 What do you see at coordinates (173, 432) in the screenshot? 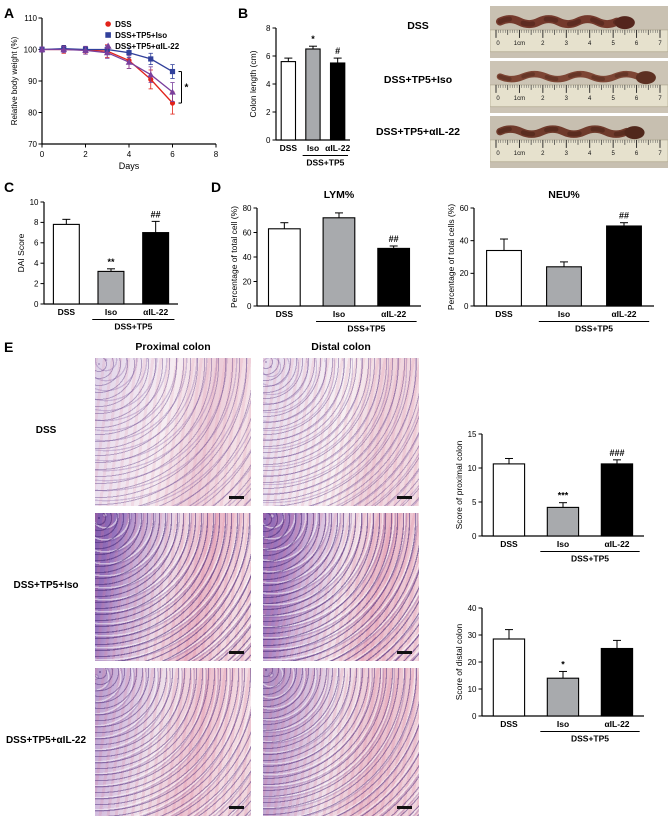
I see `histology-image-dss-proximal` at bounding box center [173, 432].